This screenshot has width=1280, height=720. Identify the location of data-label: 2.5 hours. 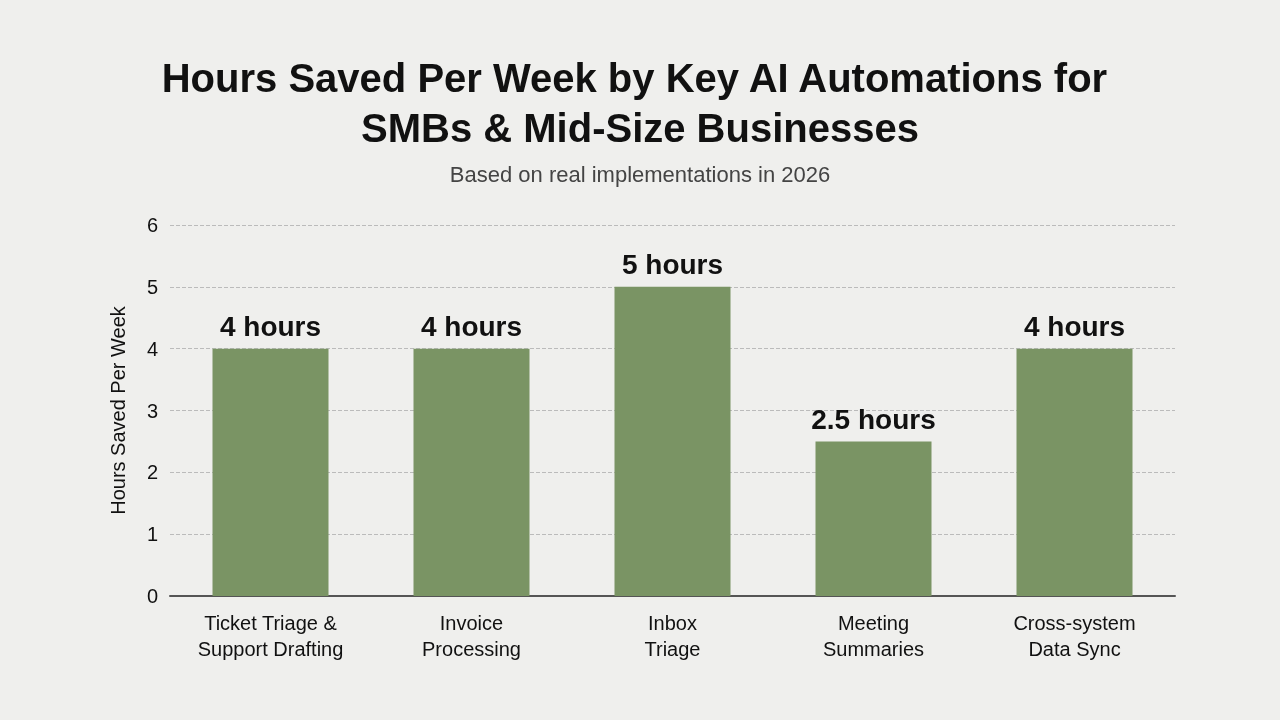
(873, 419).